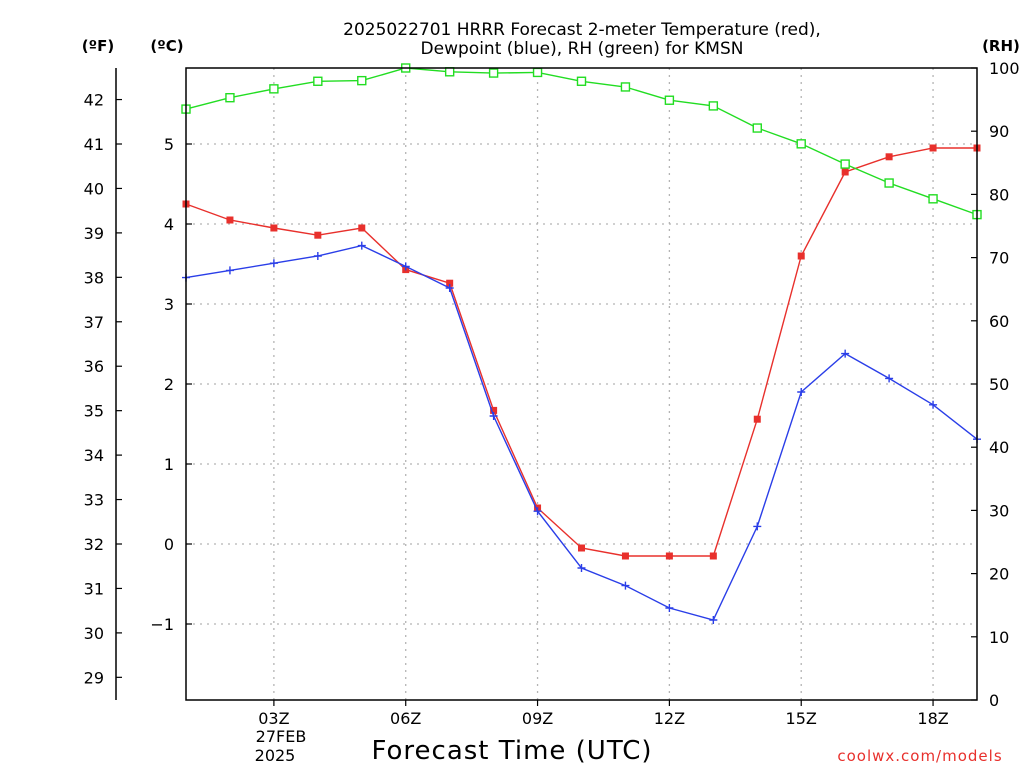 Image resolution: width=1024 pixels, height=768 pixels. Describe the element at coordinates (999, 384) in the screenshot. I see `rh-tick-label: 50` at that location.